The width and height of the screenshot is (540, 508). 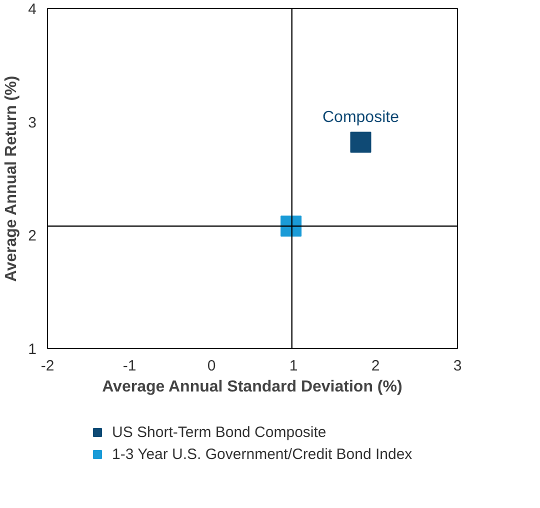 I want to click on legend-label: US Short-Term Bond Composite, so click(x=219, y=432).